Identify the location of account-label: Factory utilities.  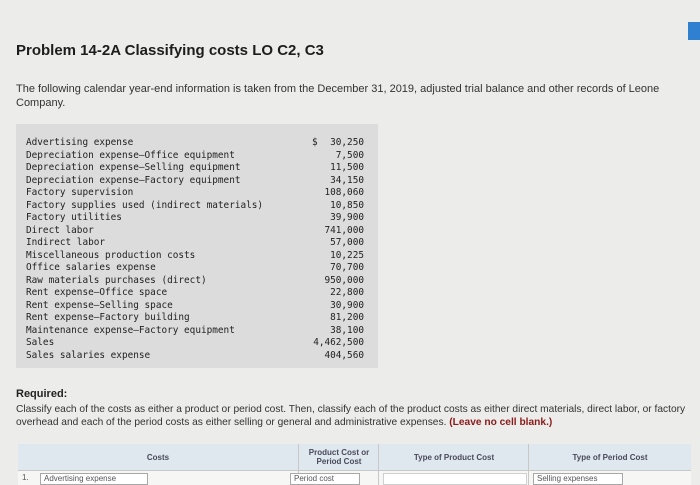
(74, 217).